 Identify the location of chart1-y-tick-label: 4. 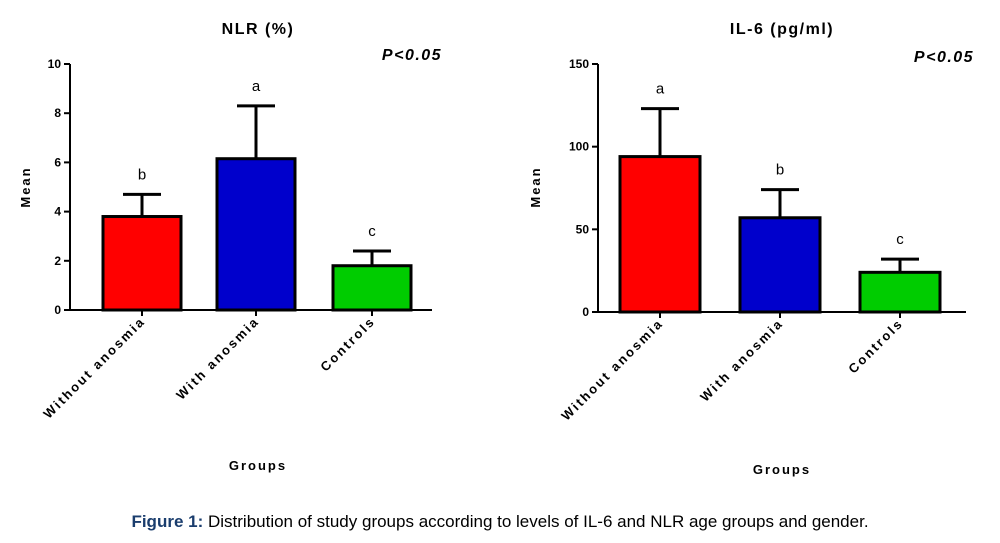
(57, 212).